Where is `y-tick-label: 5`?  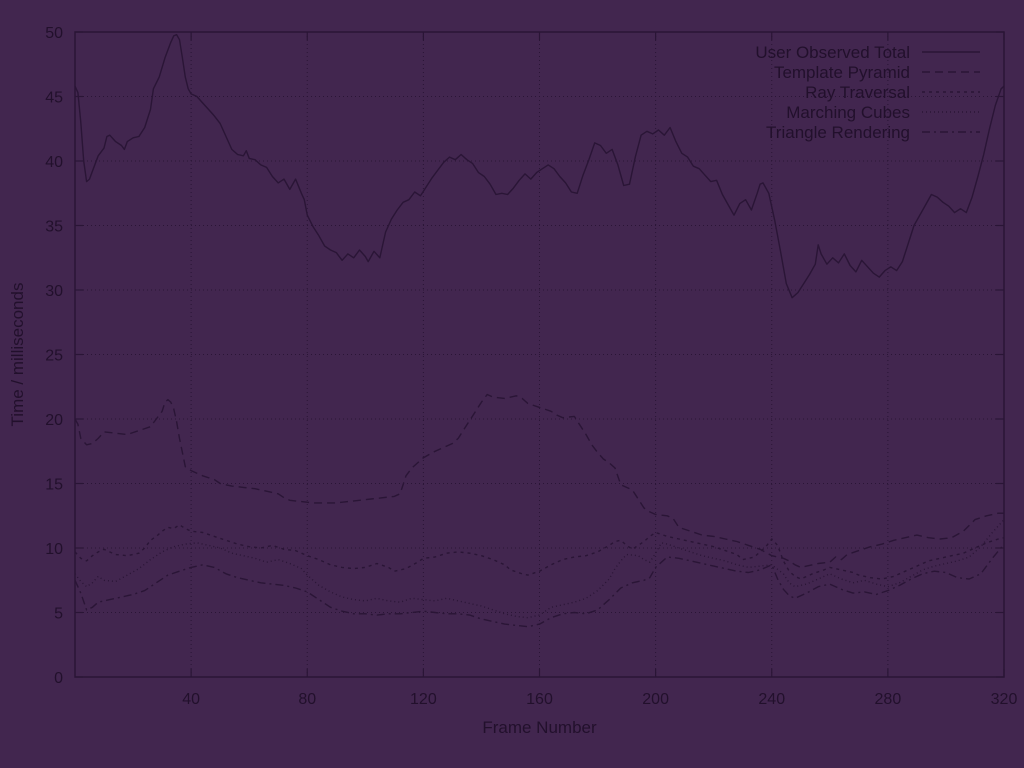
y-tick-label: 5 is located at coordinates (58, 614).